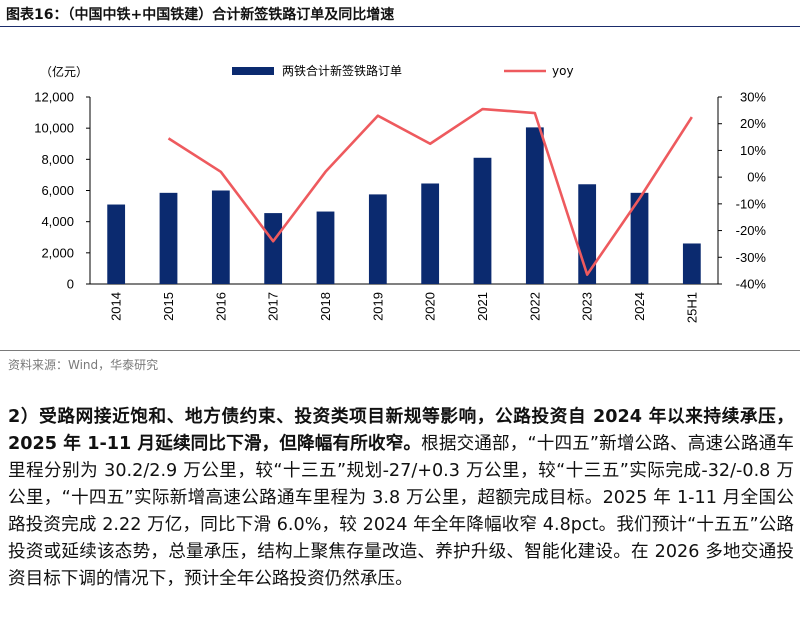 This screenshot has width=800, height=628. What do you see at coordinates (83, 365) in the screenshot?
I see `source-note: 资料来源：Wind，华泰研究` at bounding box center [83, 365].